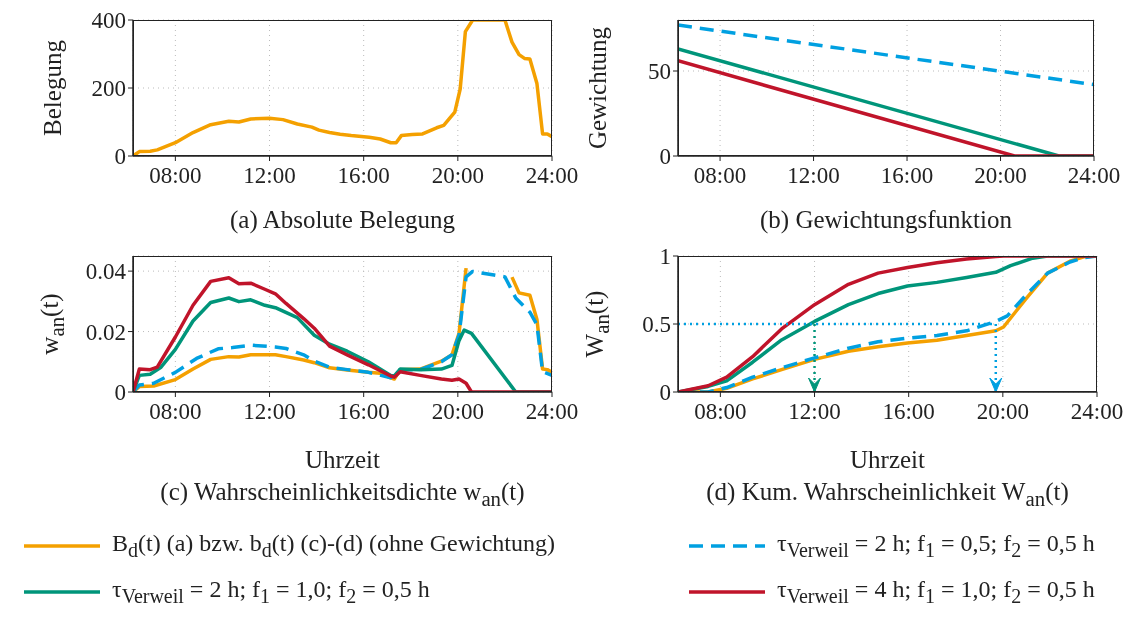  What do you see at coordinates (342, 220) in the screenshot?
I see `text: (a) Absolute Belegung` at bounding box center [342, 220].